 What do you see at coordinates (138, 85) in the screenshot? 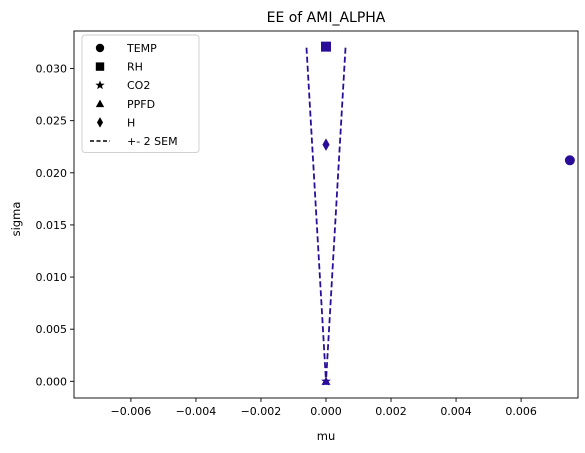
I see `legend-label-co2: CO2` at bounding box center [138, 85].